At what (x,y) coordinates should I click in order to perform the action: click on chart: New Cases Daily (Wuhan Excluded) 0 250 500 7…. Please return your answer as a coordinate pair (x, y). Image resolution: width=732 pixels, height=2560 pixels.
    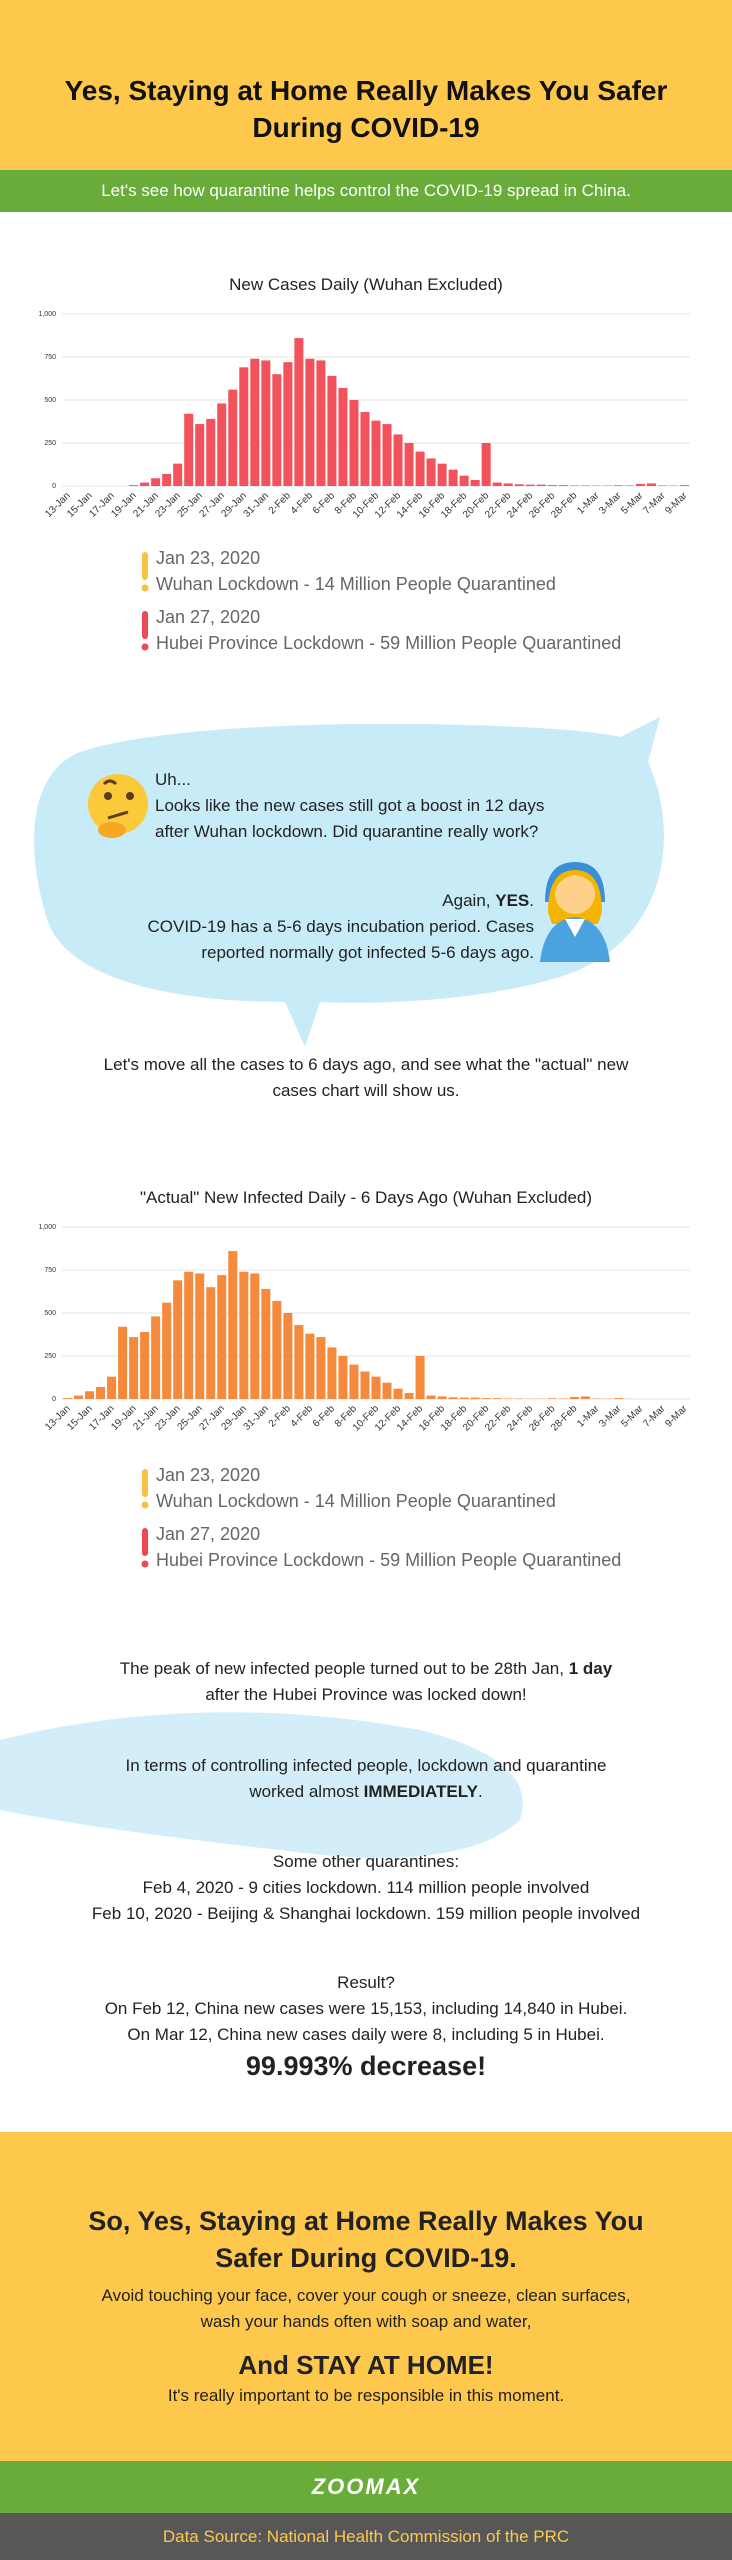
    Looking at the image, I should click on (364, 398).